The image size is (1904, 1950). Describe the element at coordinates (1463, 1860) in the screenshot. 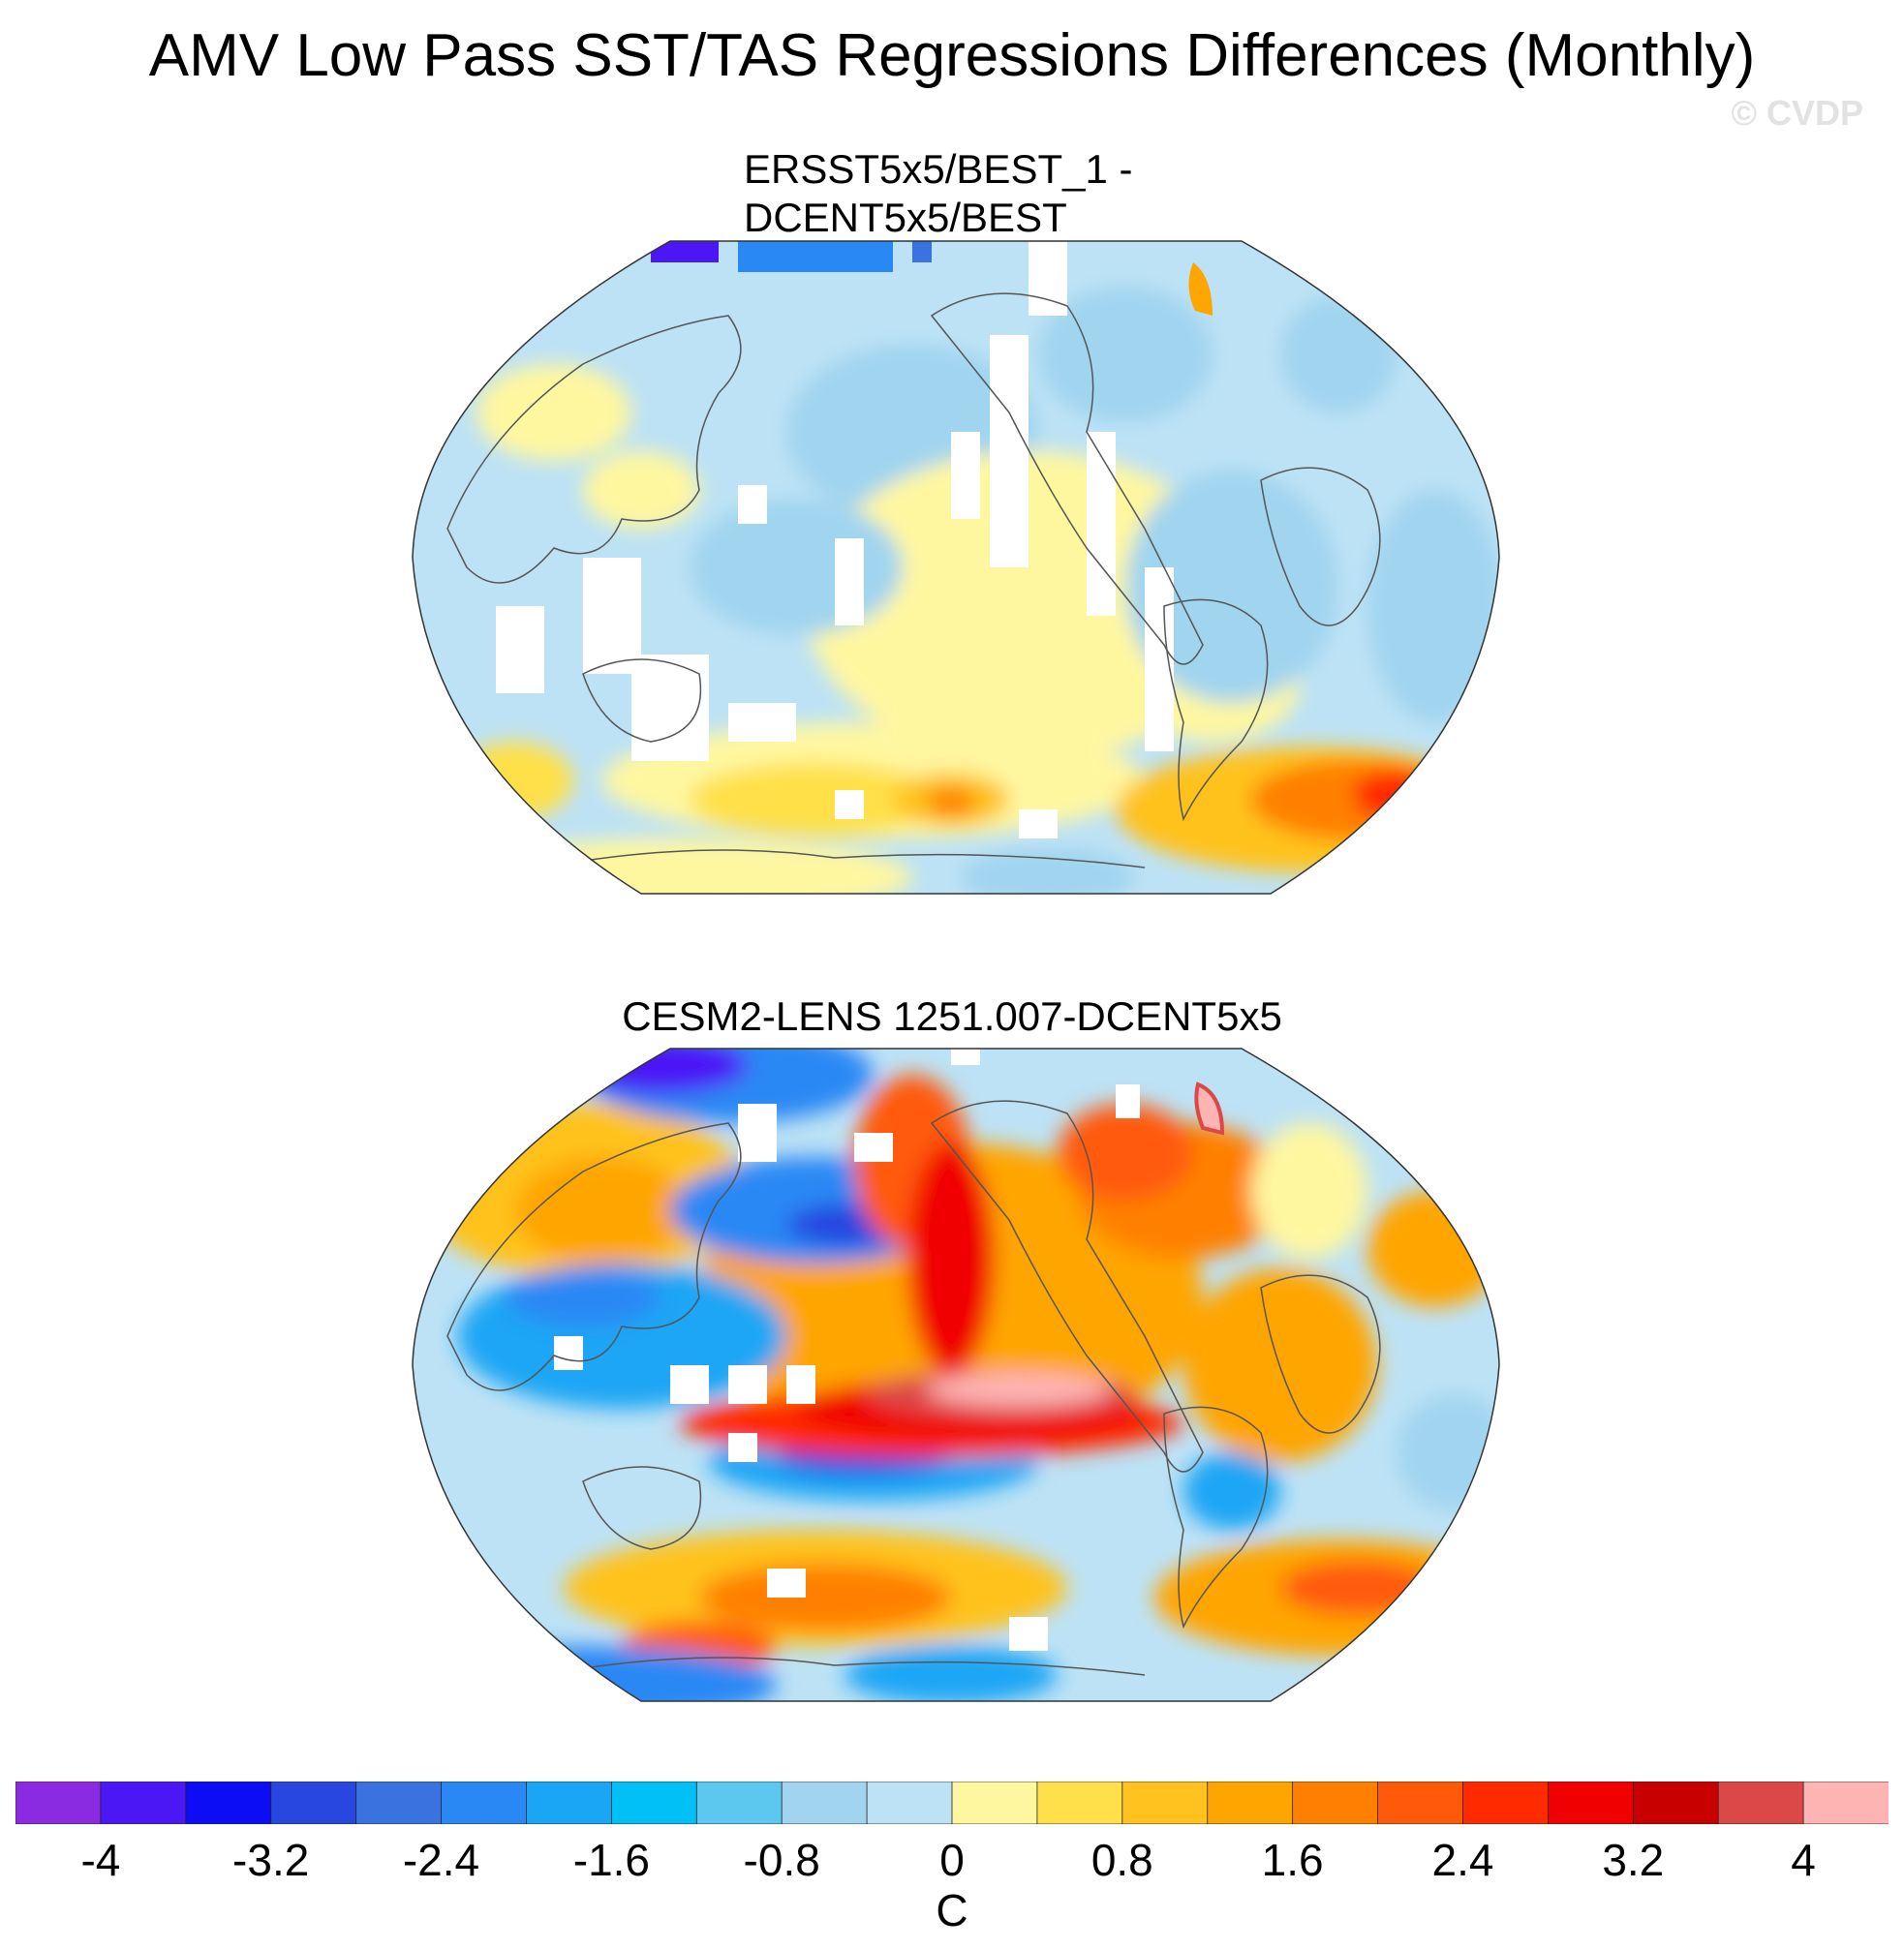

I see `colorbar-tick-label: 2.4` at that location.